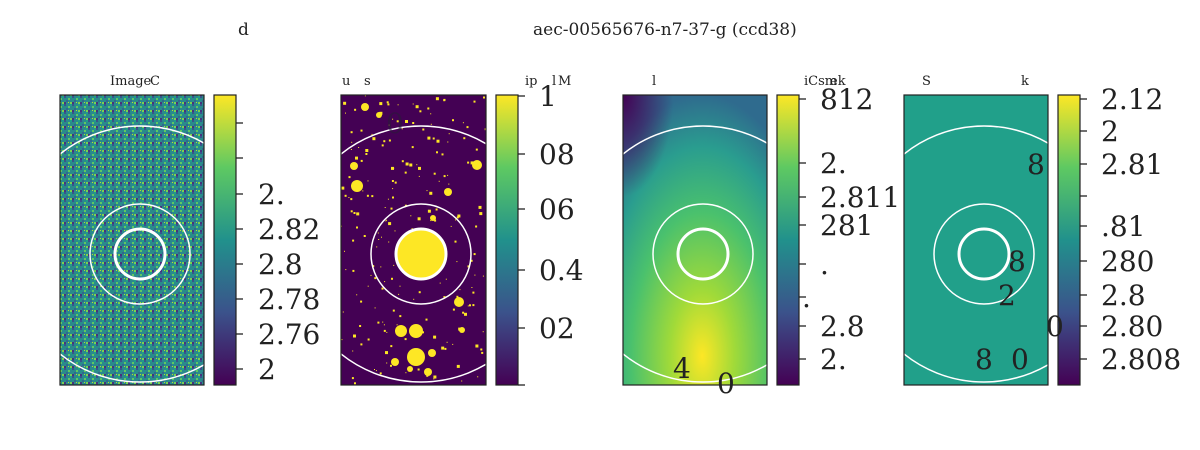 This screenshot has width=1200, height=450. Describe the element at coordinates (833, 163) in the screenshot. I see `panel-3-tick-label-1: 2.` at that location.